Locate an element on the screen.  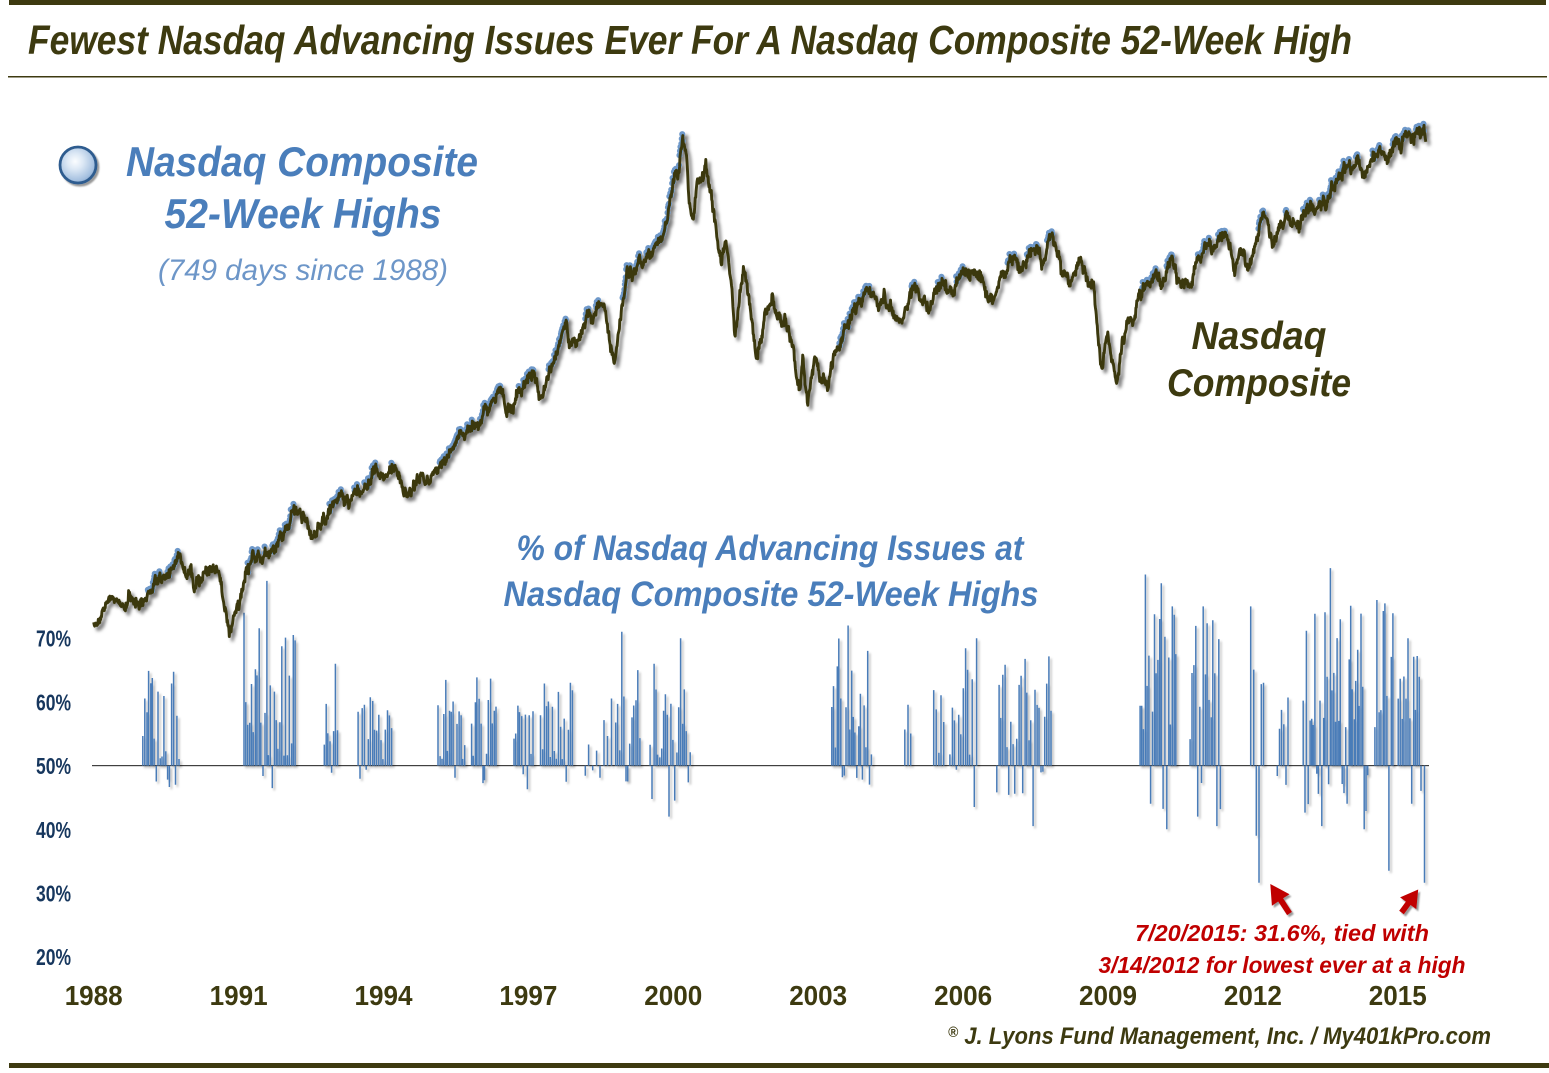
svg-text: 30% is located at coordinates (53, 894).